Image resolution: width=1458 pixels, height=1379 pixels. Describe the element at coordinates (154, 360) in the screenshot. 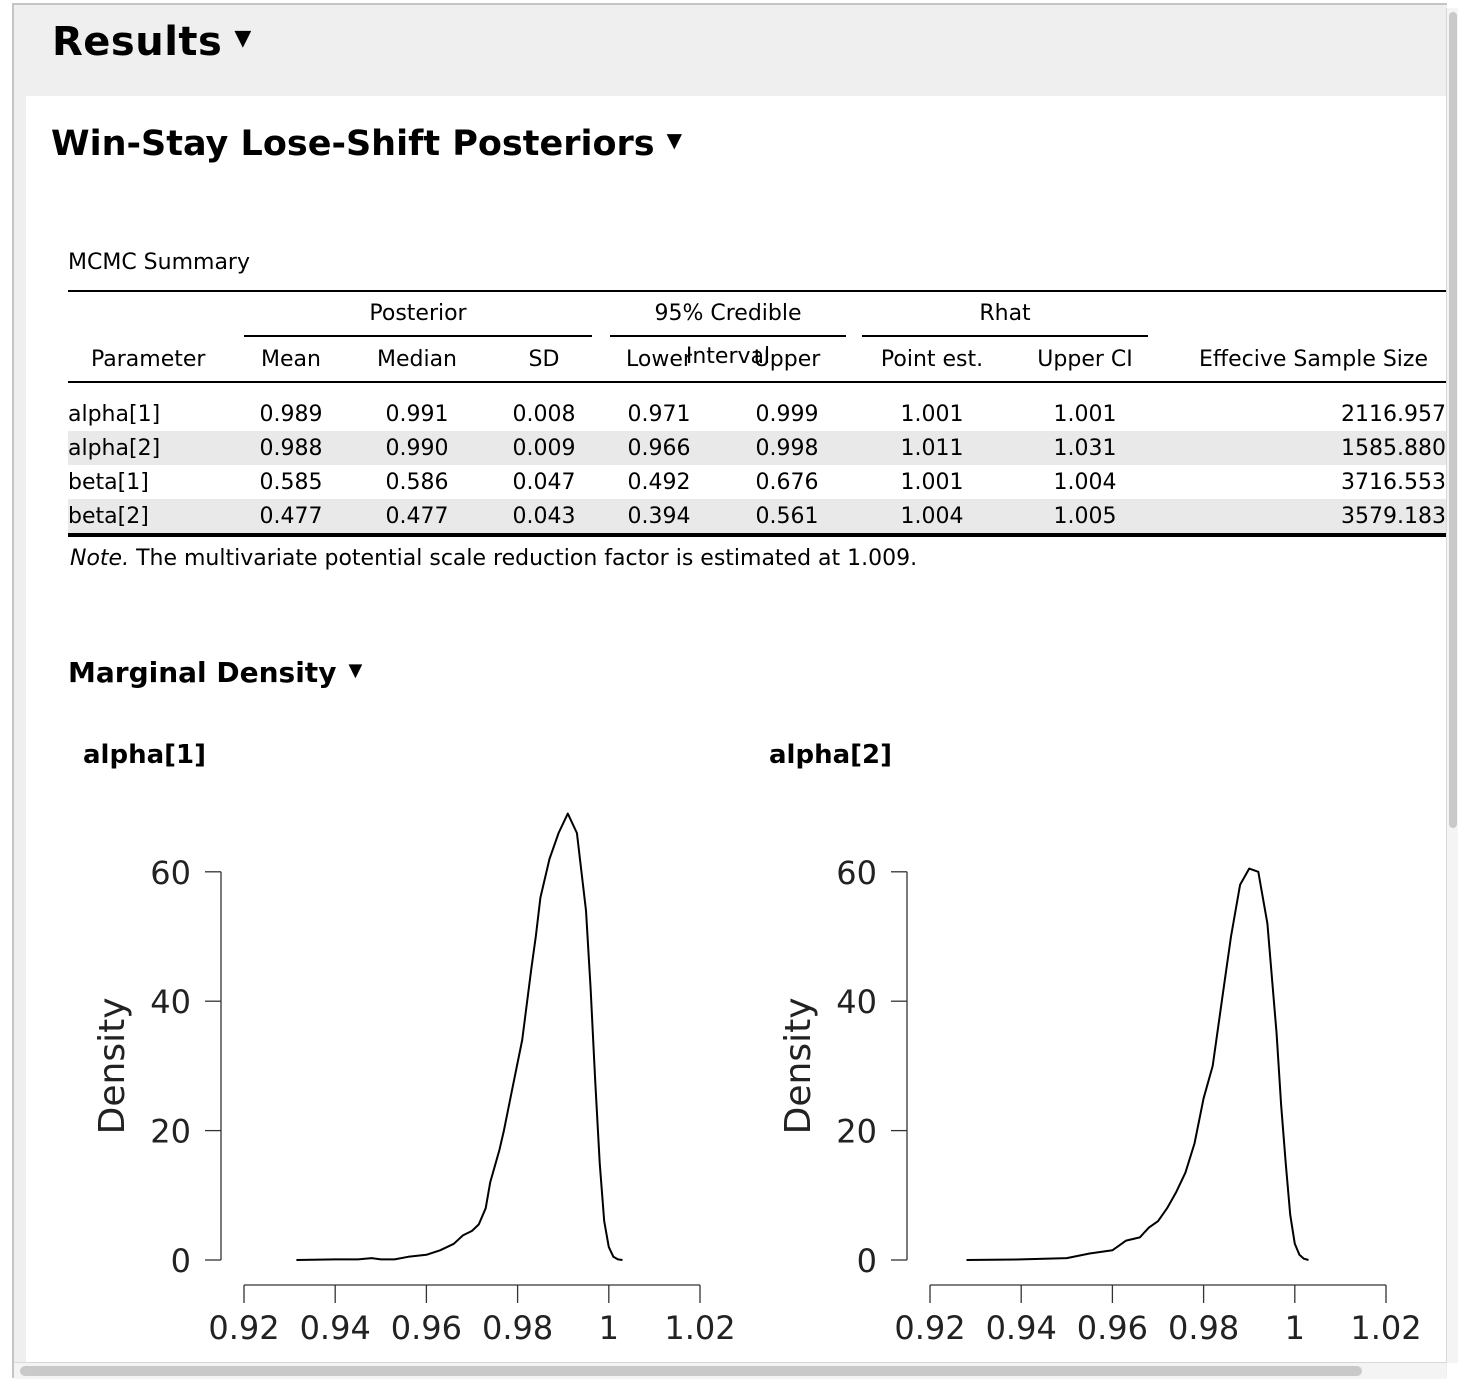

I see `col-parameter: Parameter` at that location.